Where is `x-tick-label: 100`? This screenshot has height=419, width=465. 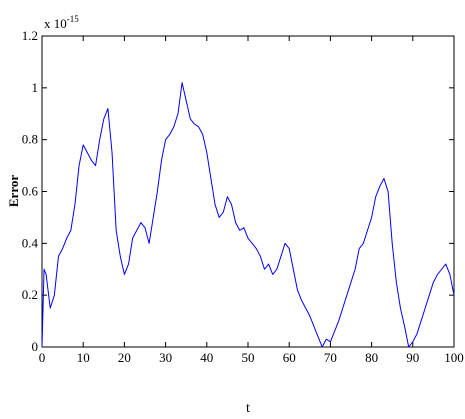
x-tick-label: 100 is located at coordinates (454, 357).